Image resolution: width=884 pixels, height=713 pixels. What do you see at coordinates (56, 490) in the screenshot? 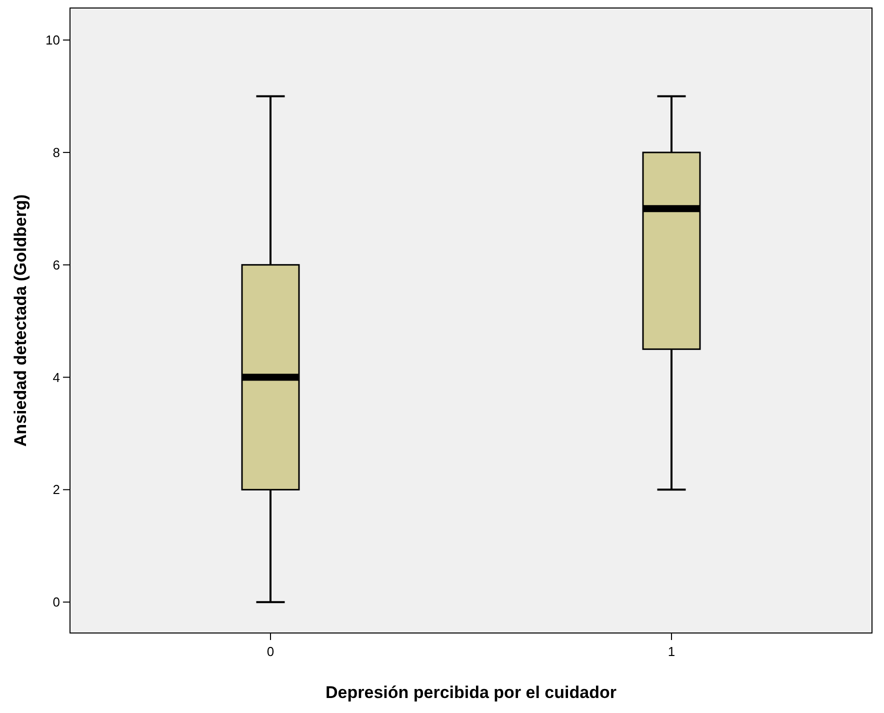
I see `y-tick-label: 2` at bounding box center [56, 490].